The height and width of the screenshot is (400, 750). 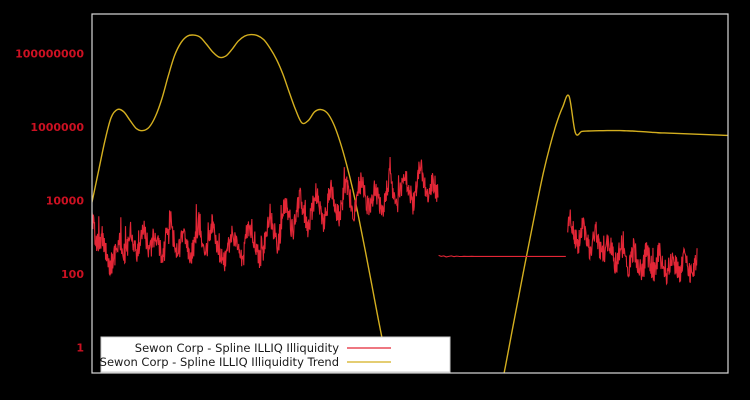 I want to click on legend-box, so click(x=275, y=354).